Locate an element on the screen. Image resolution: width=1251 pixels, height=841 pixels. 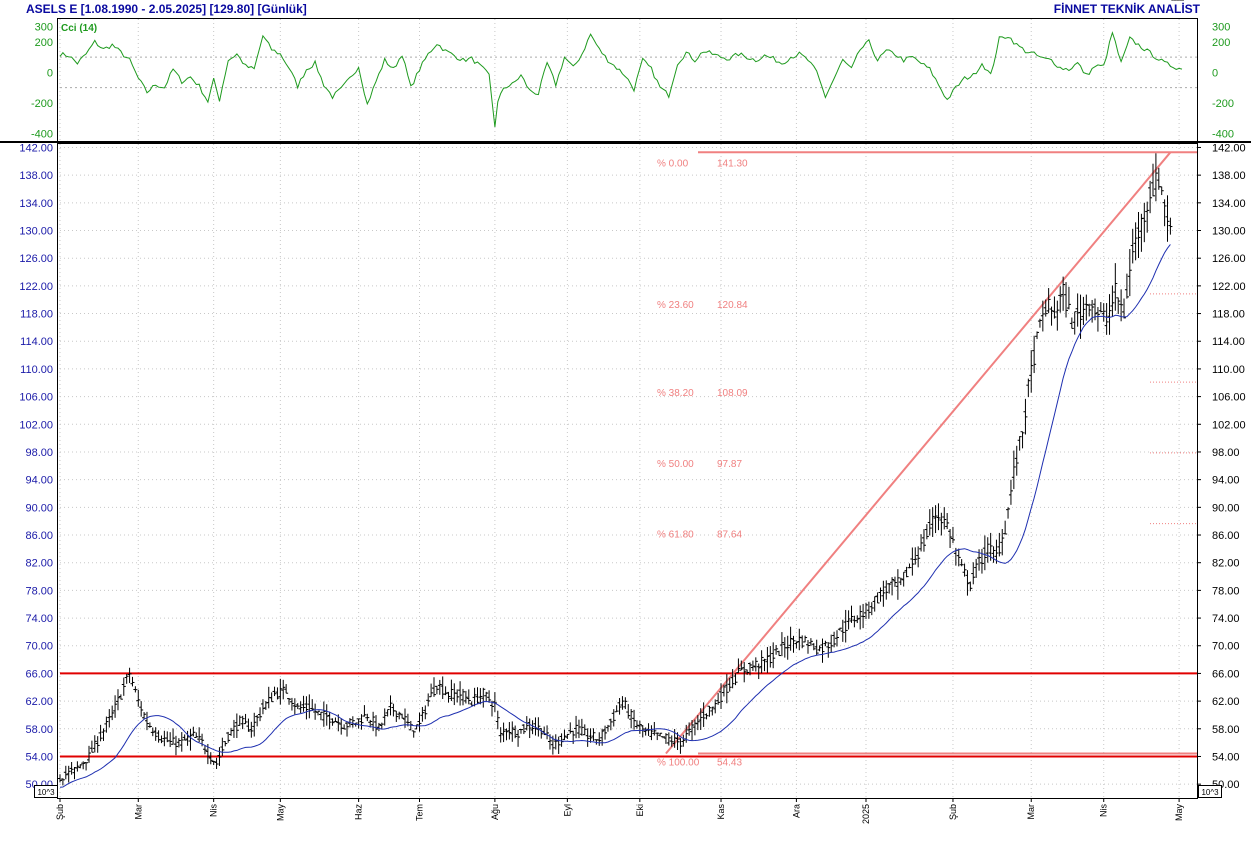
cci-y-label-right: -200 is located at coordinates (1223, 104).